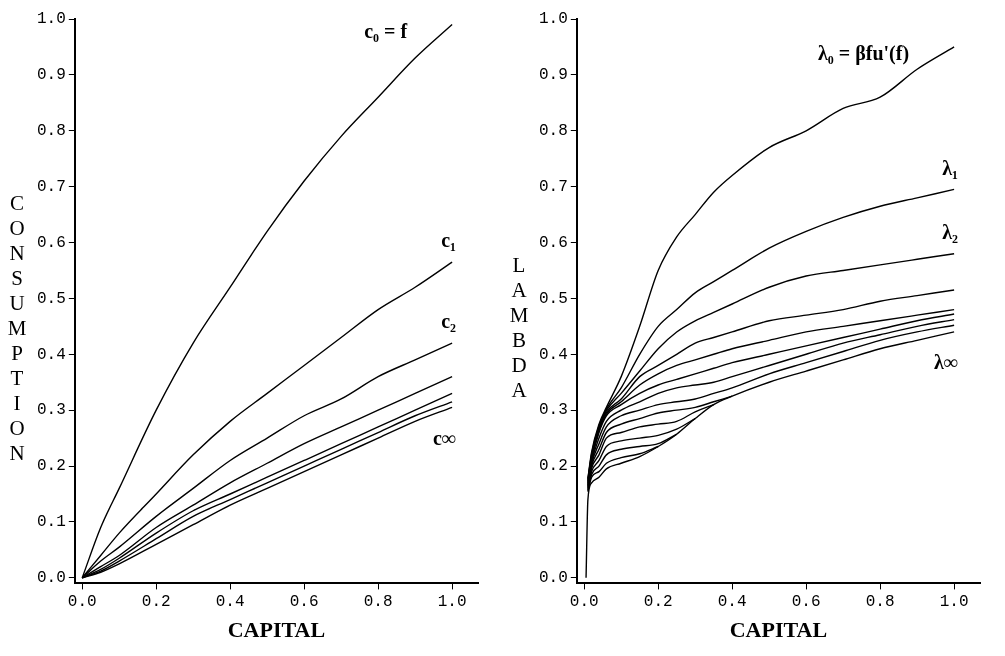 This screenshot has width=1005, height=656. What do you see at coordinates (449, 321) in the screenshot?
I see `series-label: c₂` at bounding box center [449, 321].